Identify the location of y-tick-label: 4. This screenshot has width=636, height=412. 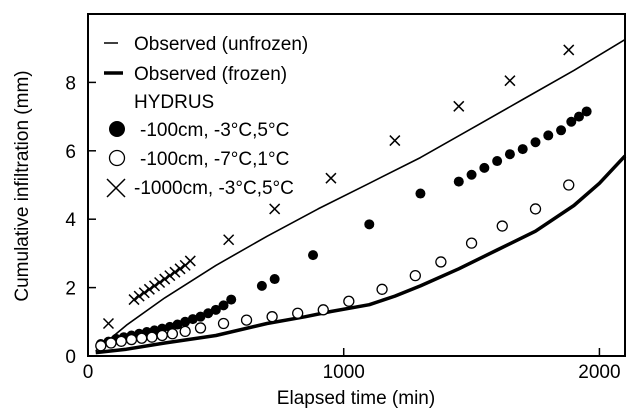
(70, 220).